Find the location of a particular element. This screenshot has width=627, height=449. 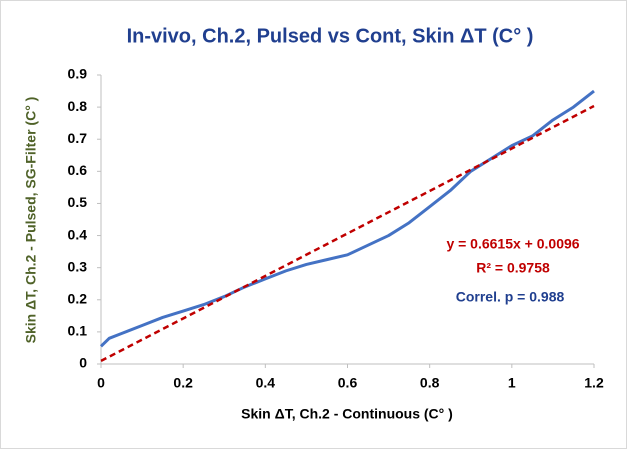

annotation: Correl. p = 0.988 is located at coordinates (510, 297).